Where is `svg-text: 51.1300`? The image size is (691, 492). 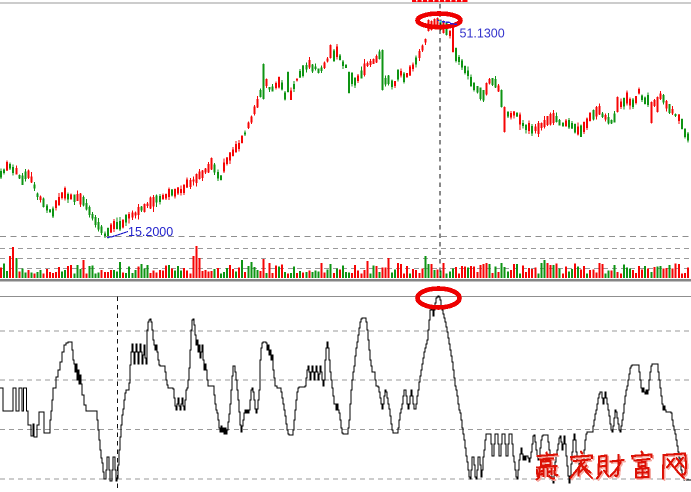
svg-text: 51.1300 is located at coordinates (482, 34).